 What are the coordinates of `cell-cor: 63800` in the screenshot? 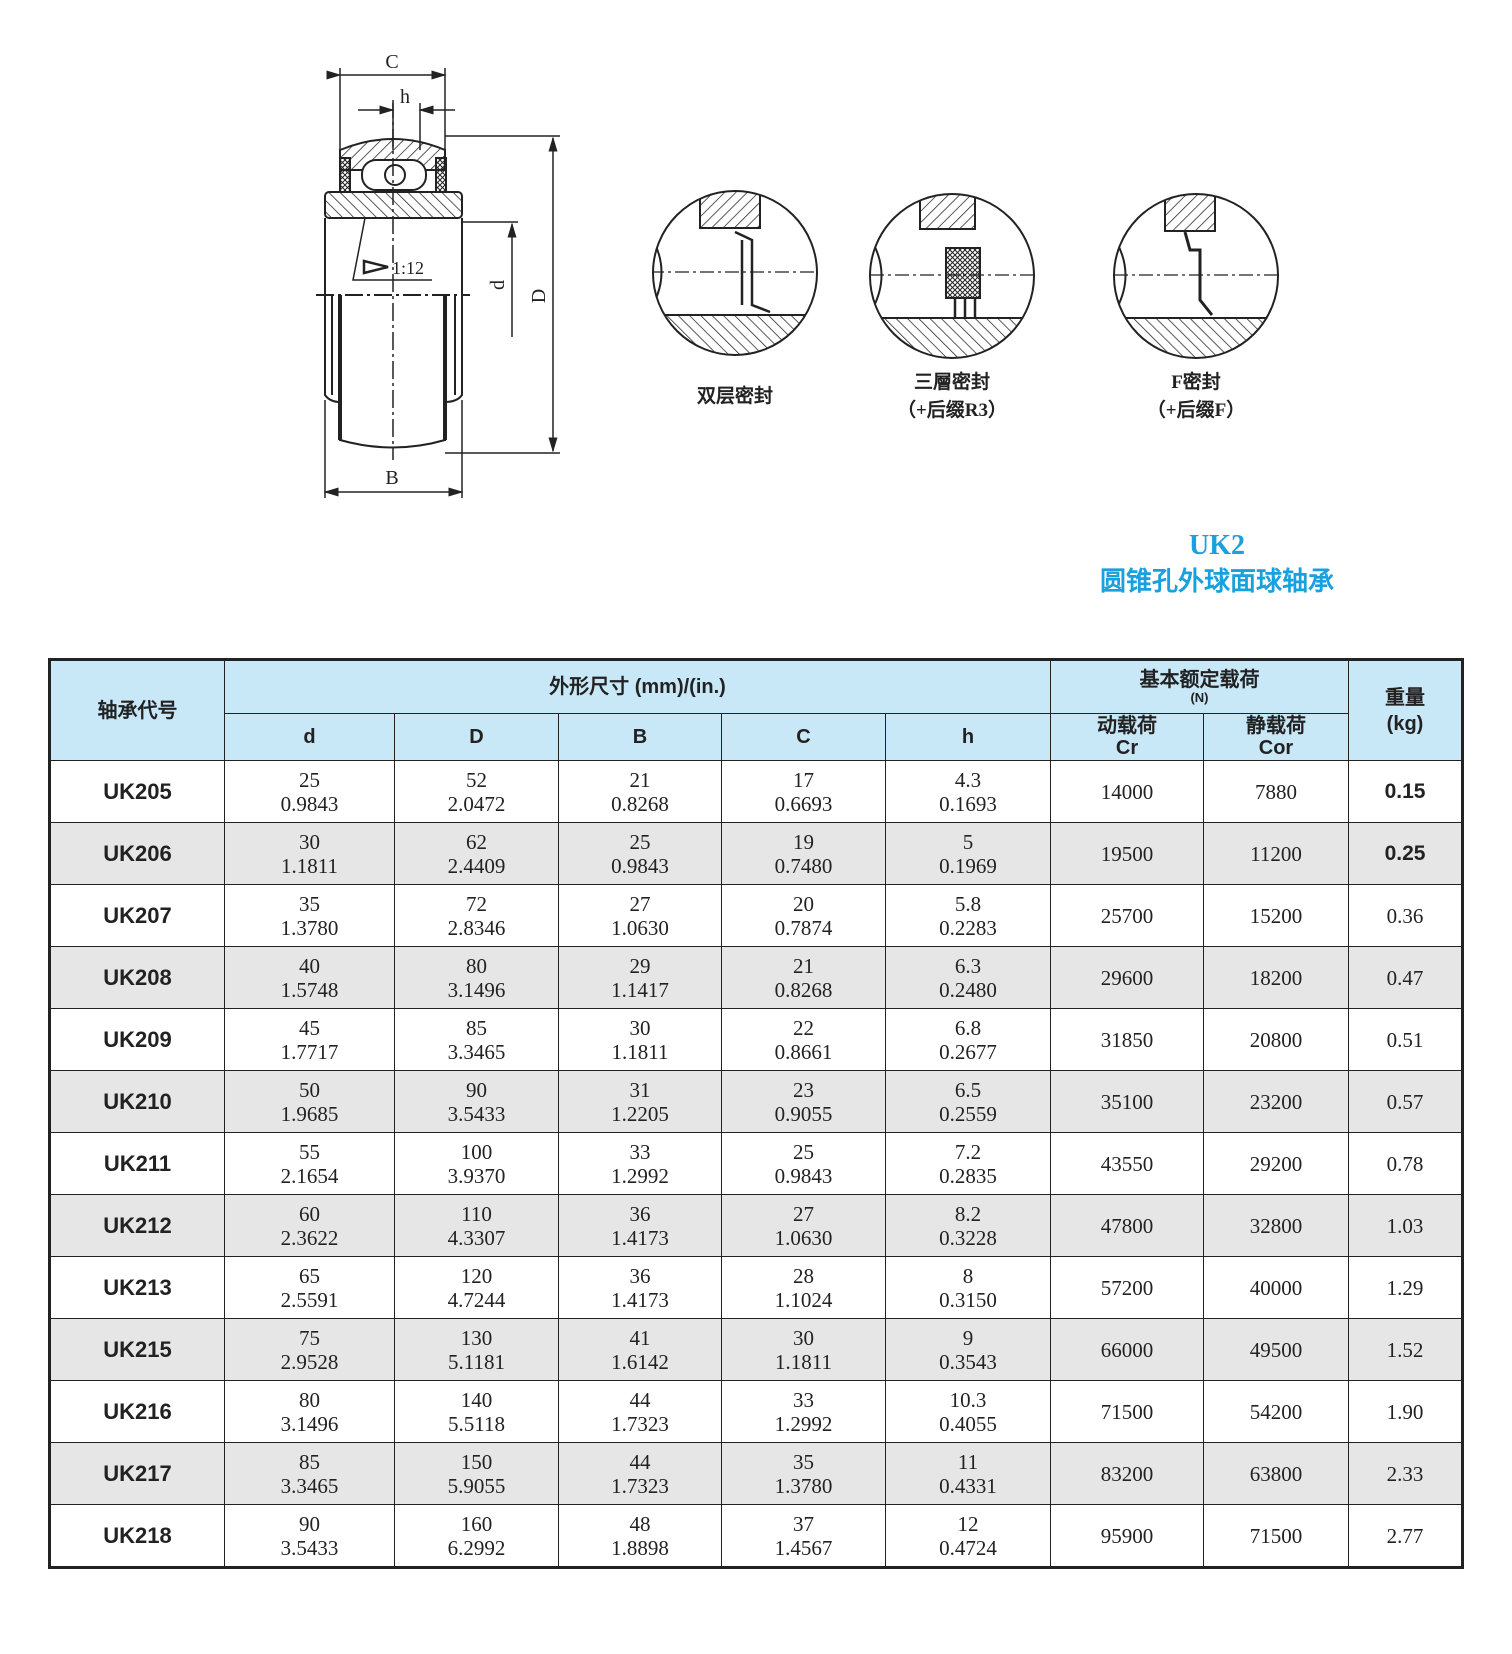 It's located at (1276, 1473).